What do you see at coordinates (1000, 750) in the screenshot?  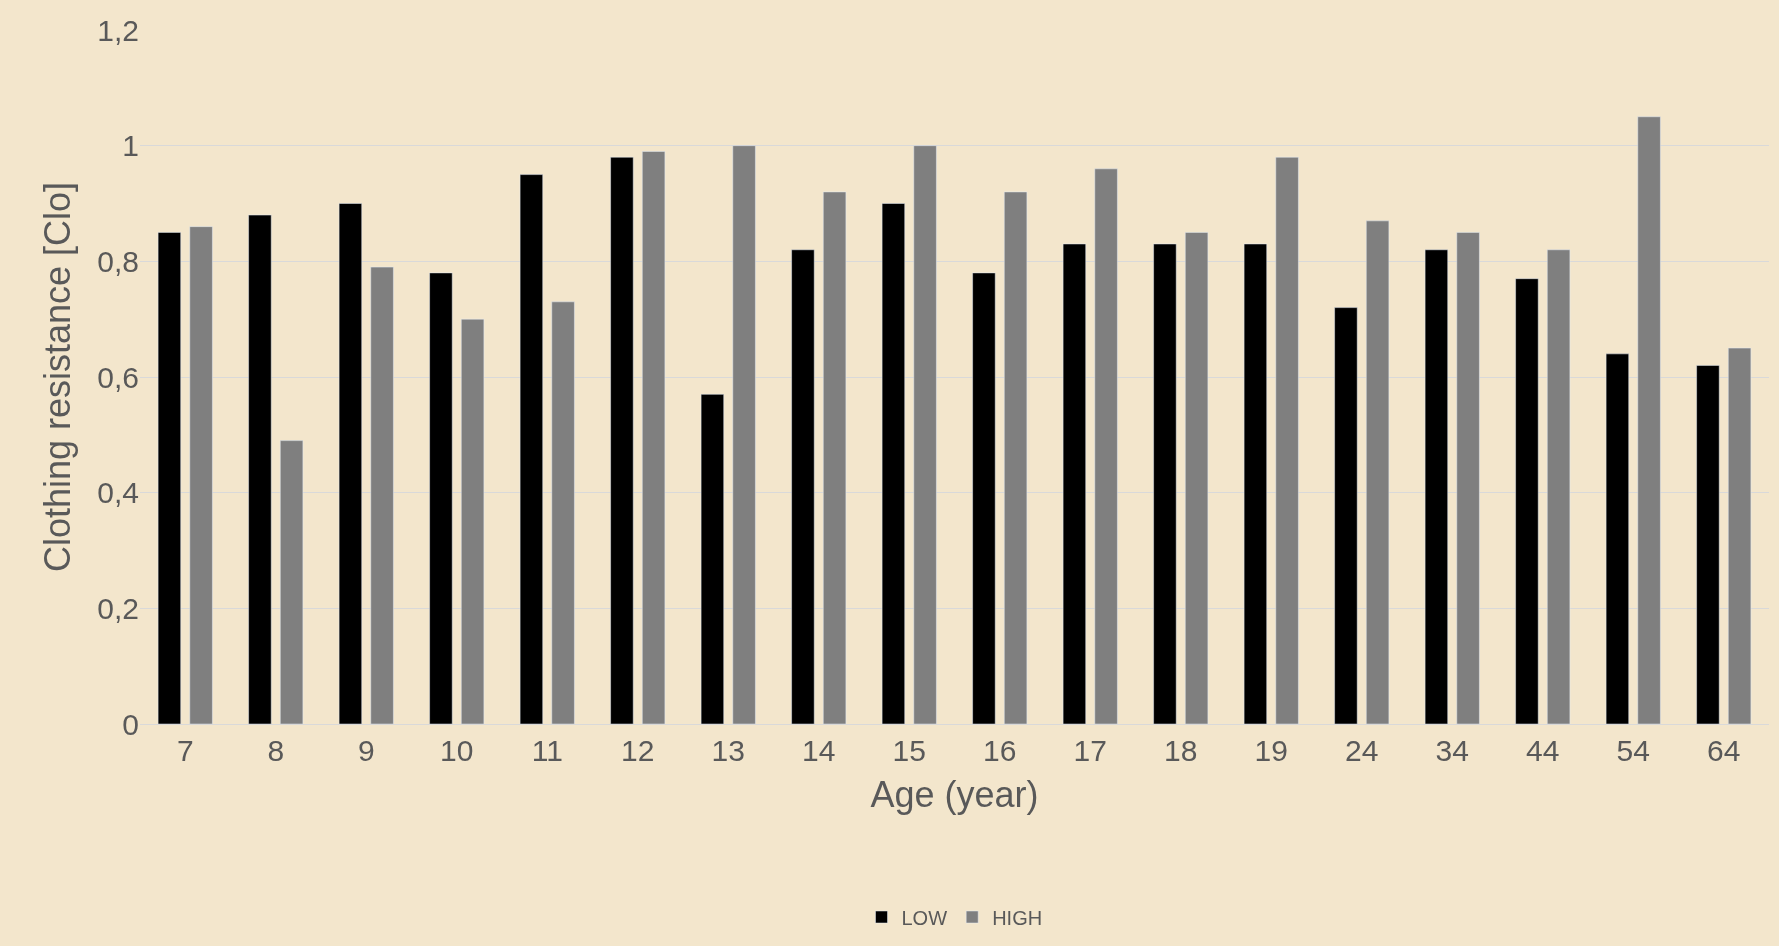 I see `x-tick-label: 16` at bounding box center [1000, 750].